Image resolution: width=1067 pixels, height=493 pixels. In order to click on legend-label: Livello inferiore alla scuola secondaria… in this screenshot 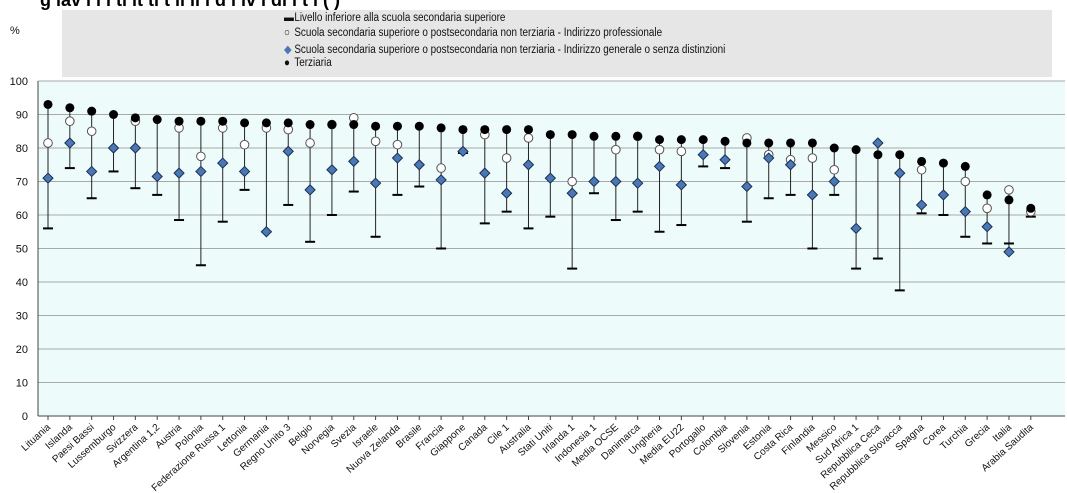, I will do `click(400, 18)`.